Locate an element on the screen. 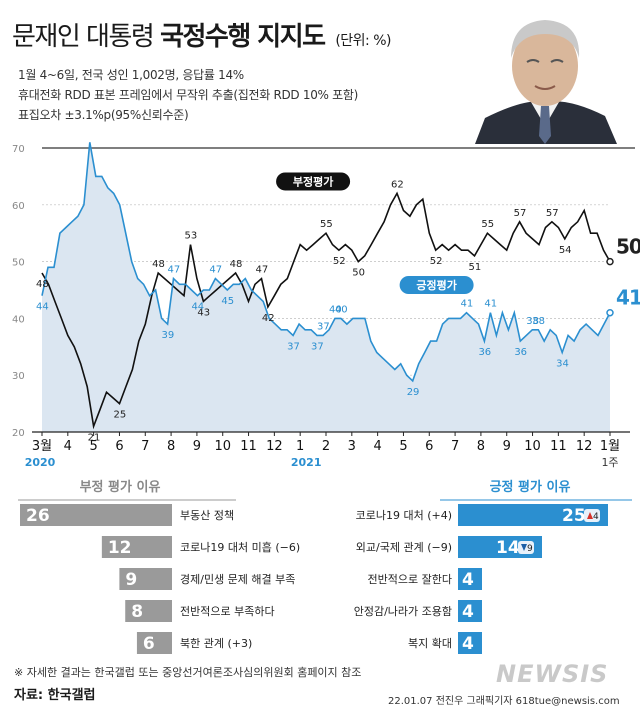 The width and height of the screenshot is (640, 709). page-title: 문재인 대통령 국정수행 지지도 (단위: %) is located at coordinates (201, 34).